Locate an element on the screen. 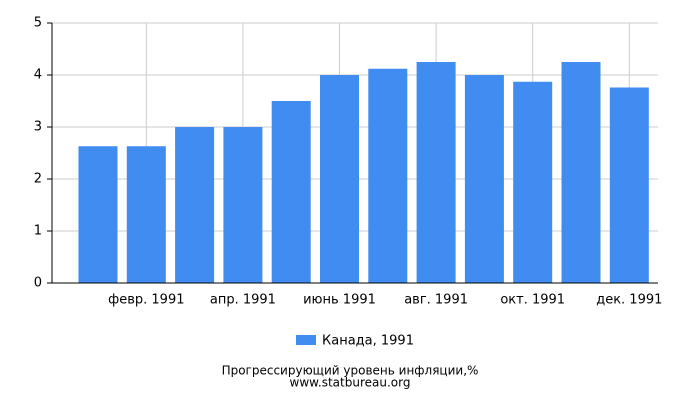 Image resolution: width=700 pixels, height=400 pixels. y-tick-label: 2 is located at coordinates (38, 179).